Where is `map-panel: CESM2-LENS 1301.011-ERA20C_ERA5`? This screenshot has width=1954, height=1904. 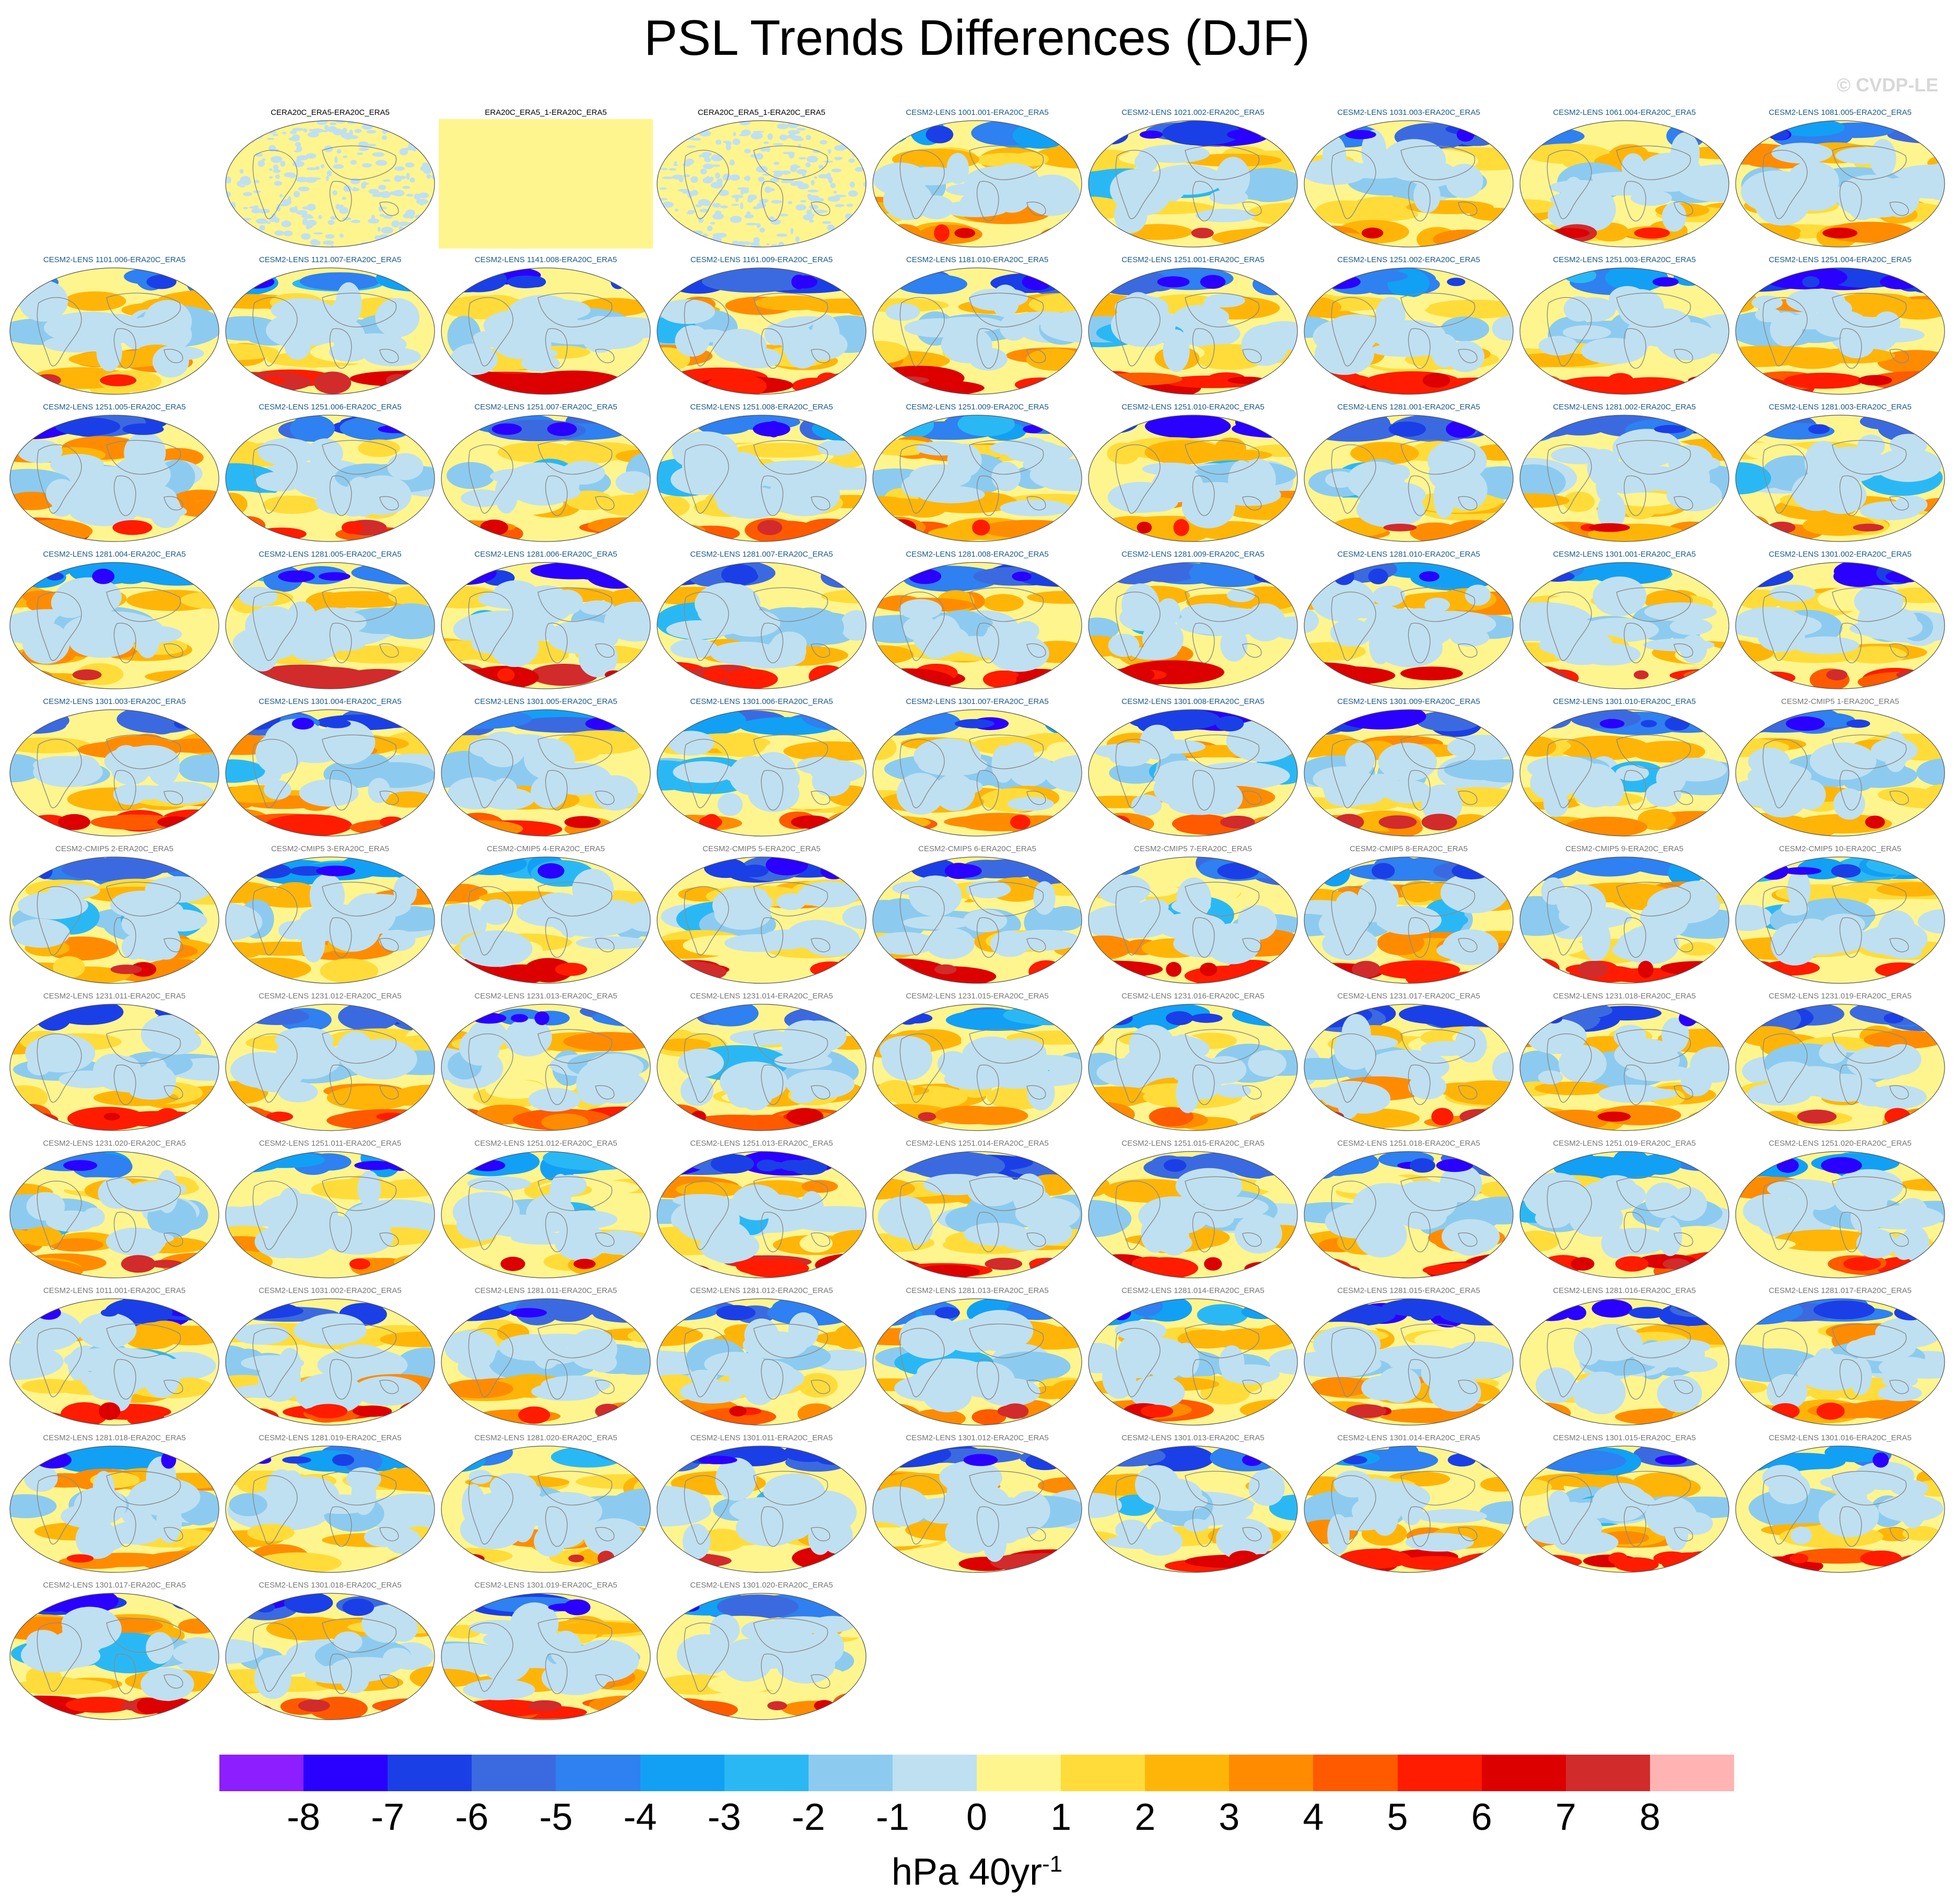
map-panel: CESM2-LENS 1301.011-ERA20C_ERA5 is located at coordinates (761, 1503).